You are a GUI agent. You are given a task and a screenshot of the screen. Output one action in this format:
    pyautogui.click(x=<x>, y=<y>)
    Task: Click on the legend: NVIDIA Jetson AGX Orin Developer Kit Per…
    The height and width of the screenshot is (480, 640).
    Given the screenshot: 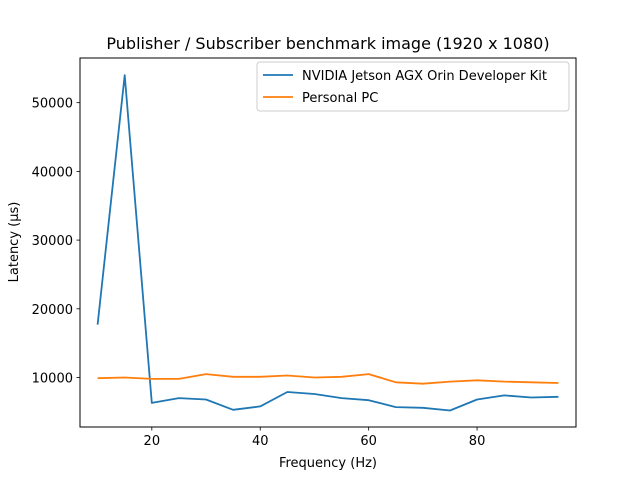 What is the action you would take?
    pyautogui.click(x=413, y=86)
    